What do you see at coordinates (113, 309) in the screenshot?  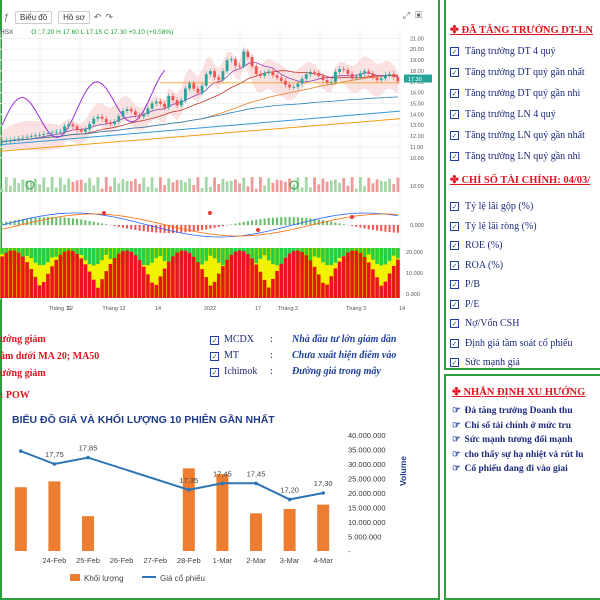 I see `time-tick-label: Tháng 12` at bounding box center [113, 309].